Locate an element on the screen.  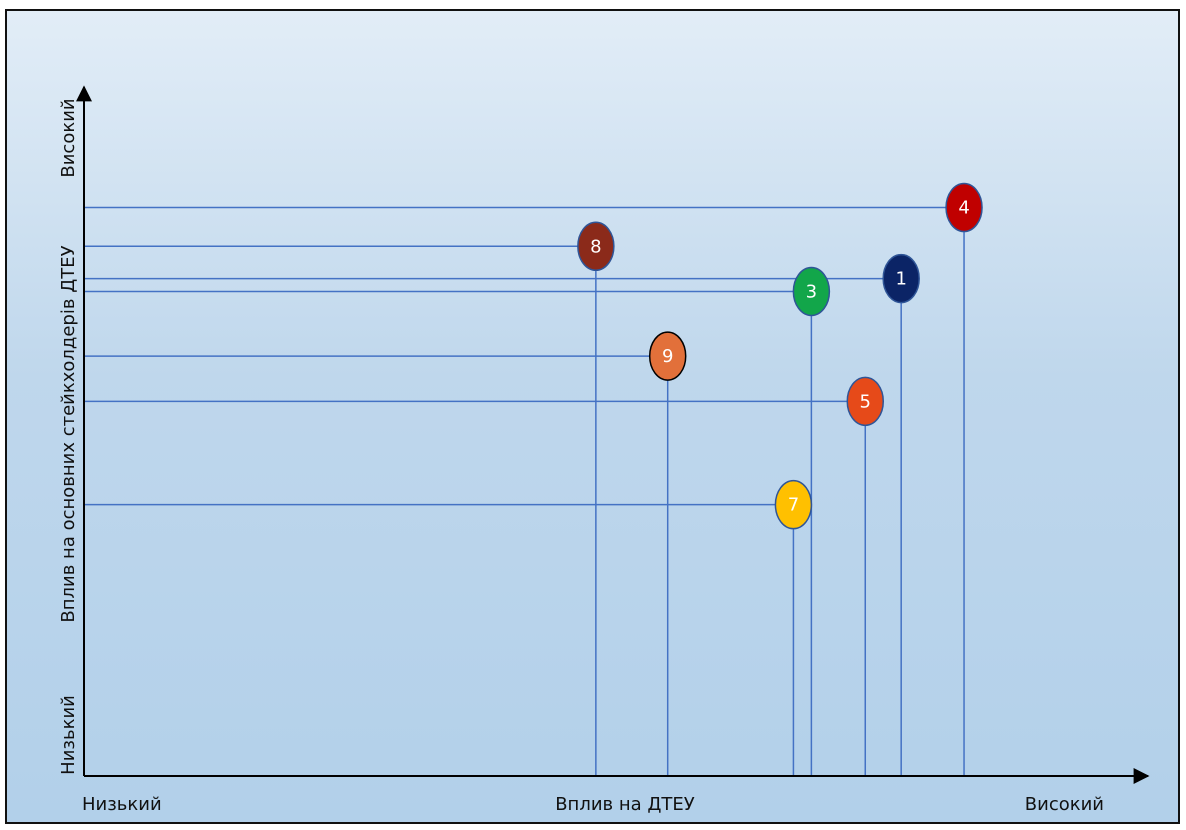
x-tick-low: Низький is located at coordinates (122, 804).